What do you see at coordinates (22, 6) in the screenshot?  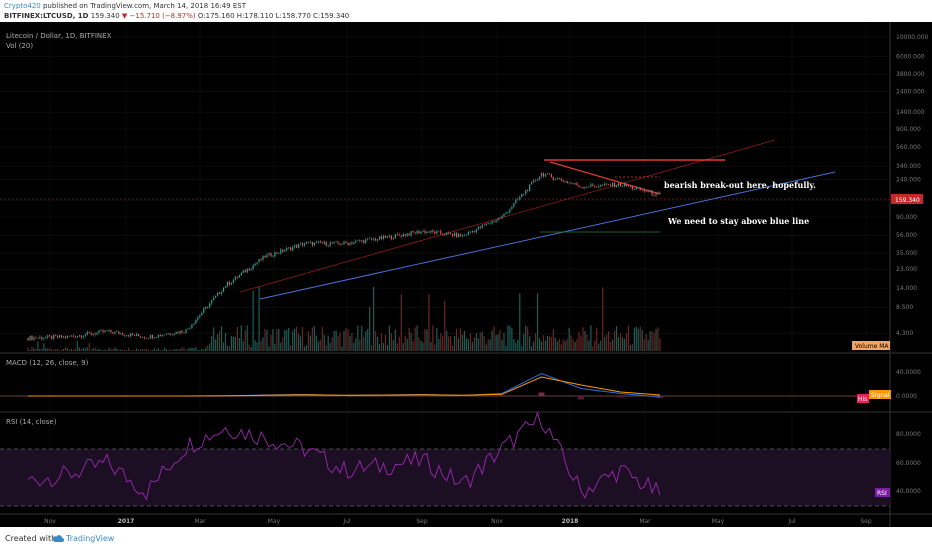 I see `author-name: Crypto420` at bounding box center [22, 6].